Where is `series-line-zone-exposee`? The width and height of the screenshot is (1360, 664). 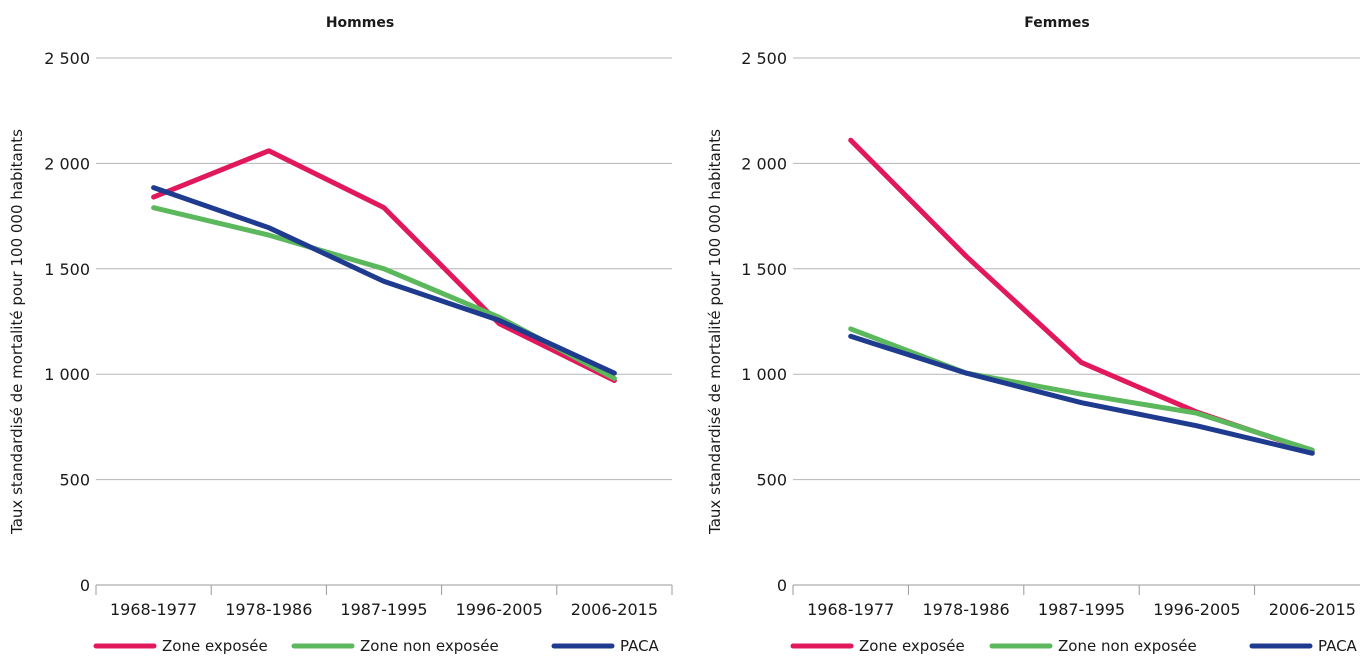
series-line-zone-exposee is located at coordinates (384, 265).